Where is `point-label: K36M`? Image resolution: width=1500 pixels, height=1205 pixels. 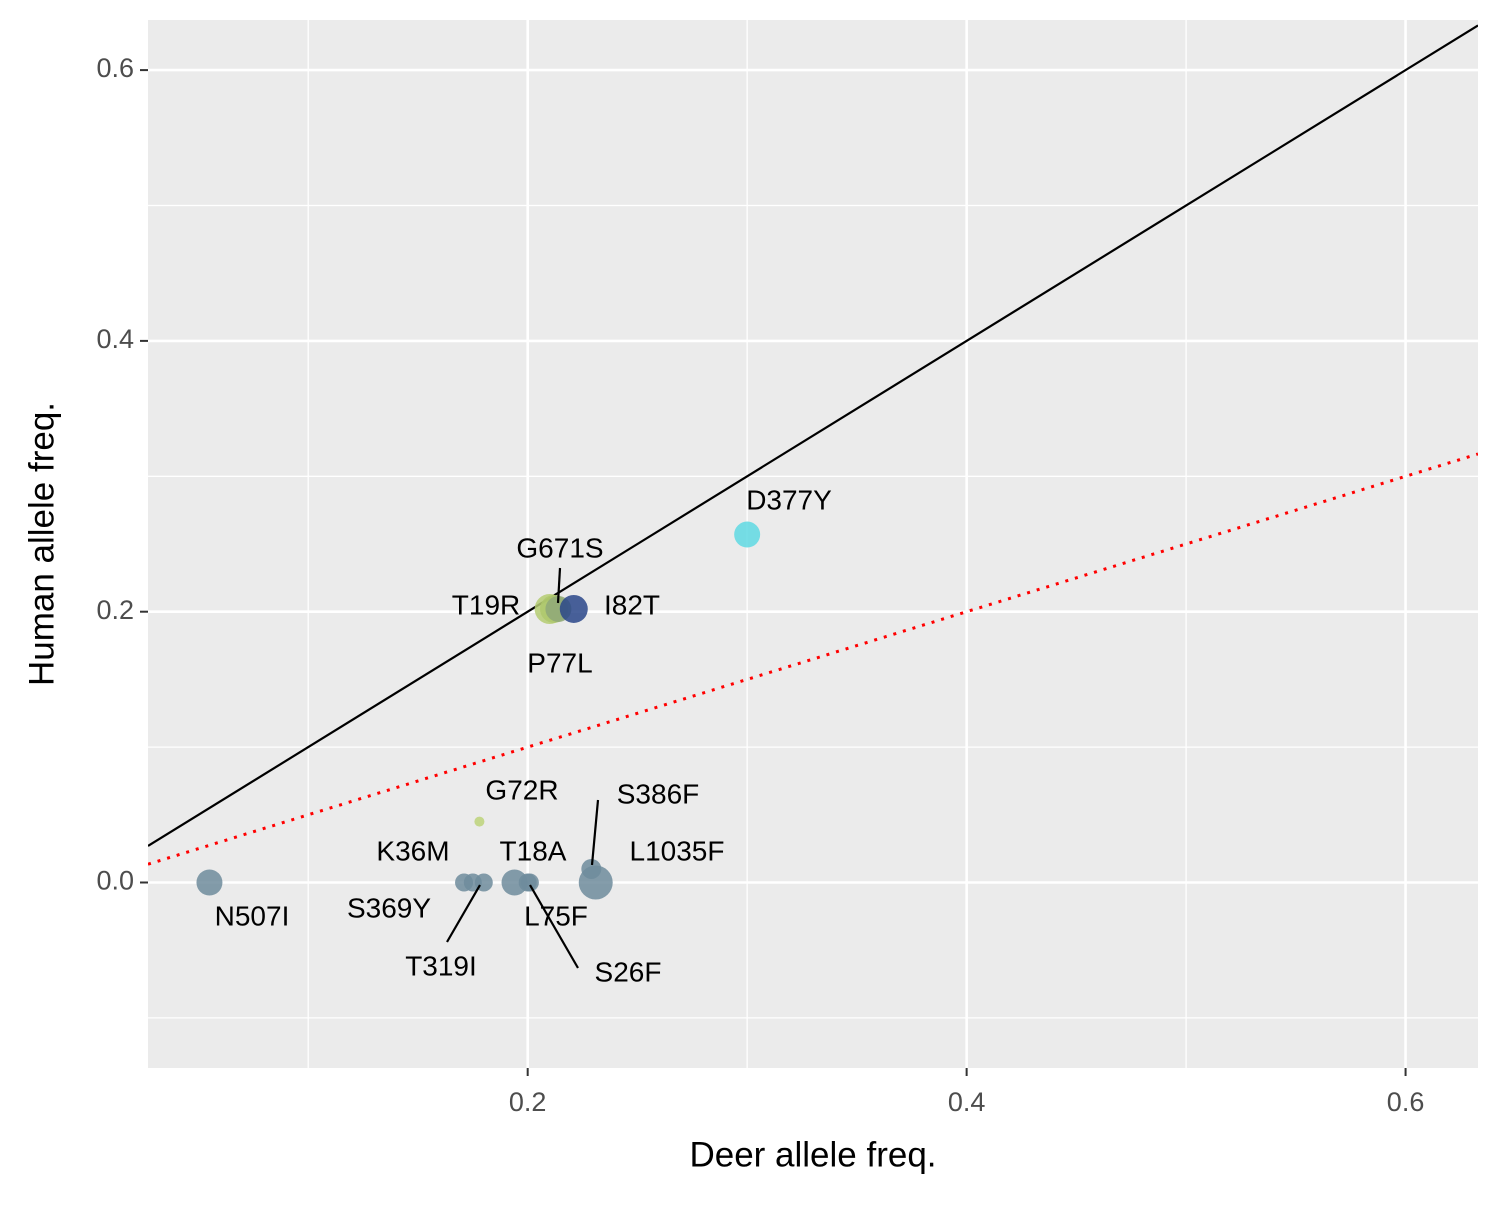
point-label: K36M is located at coordinates (412, 850).